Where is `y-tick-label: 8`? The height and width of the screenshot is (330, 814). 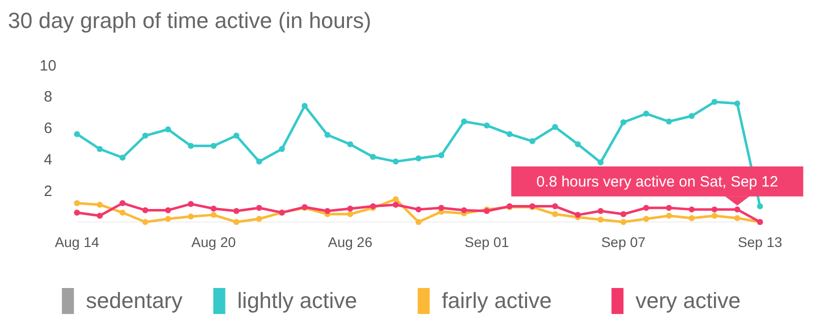
y-tick-label: 8 is located at coordinates (48, 97).